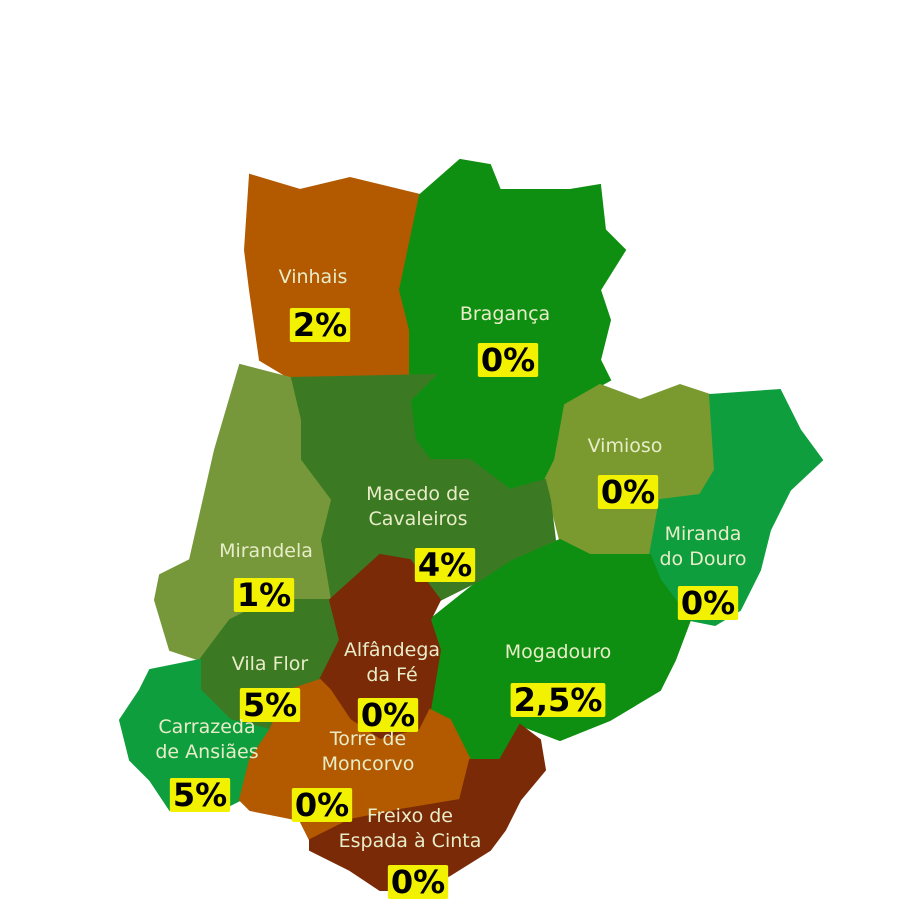 The height and width of the screenshot is (915, 900). I want to click on region-name: Mogadouro, so click(558, 652).